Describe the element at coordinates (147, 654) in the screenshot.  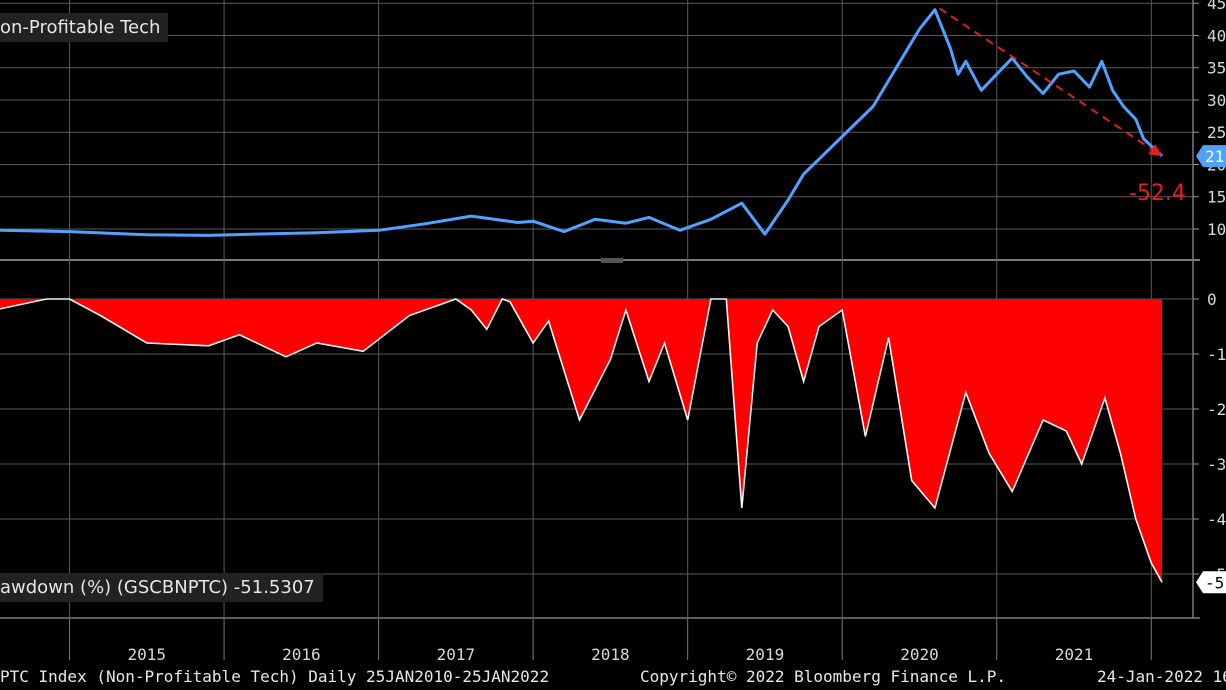
I see `year-tick-label: 2015` at that location.